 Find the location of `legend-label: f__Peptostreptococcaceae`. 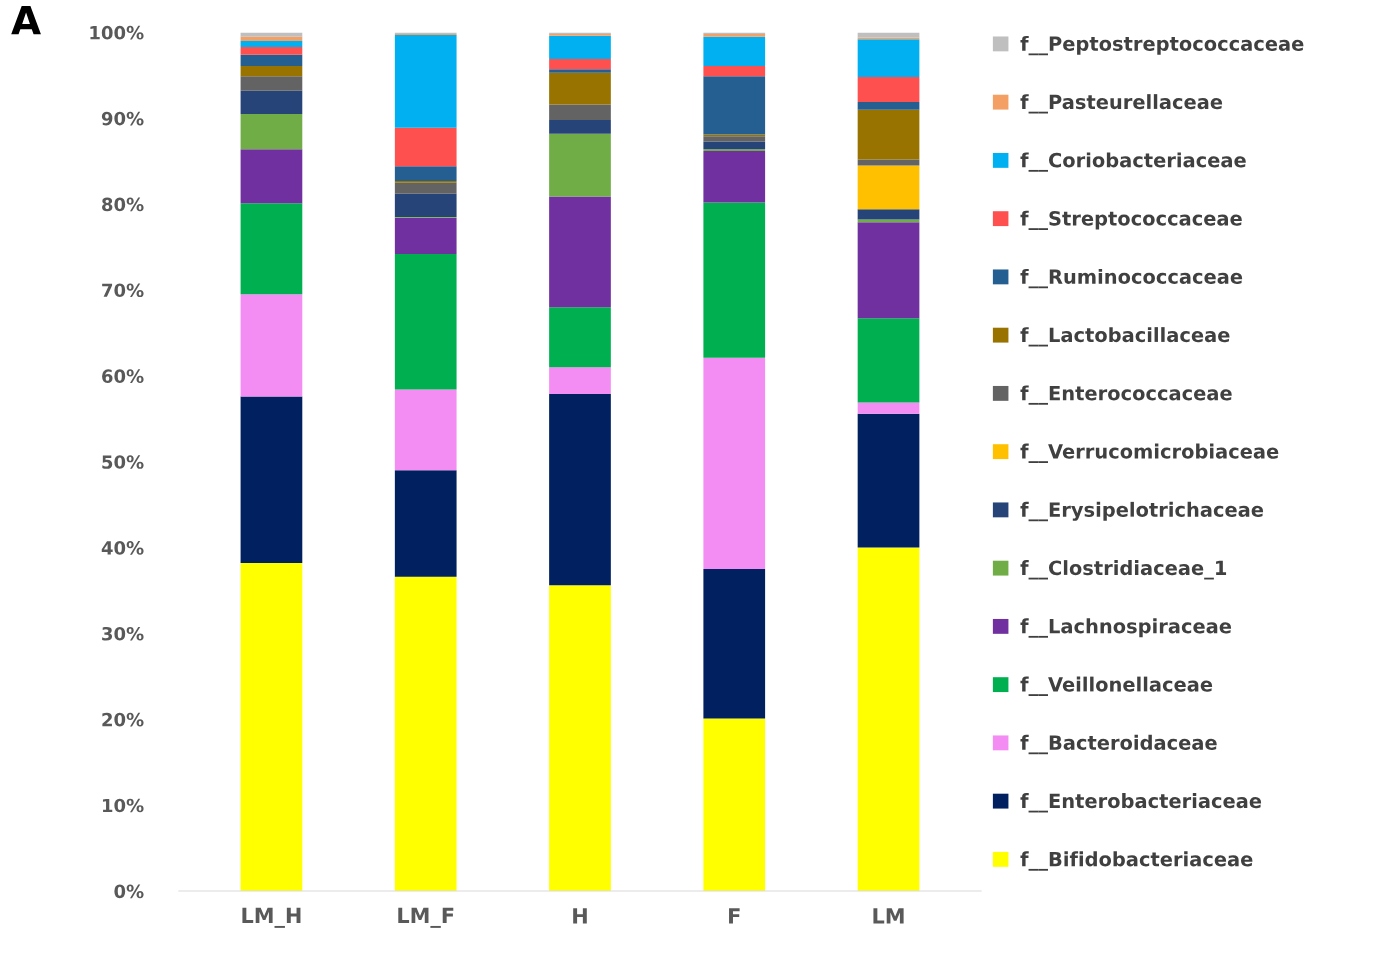

legend-label: f__Peptostreptococcaceae is located at coordinates (1162, 45).